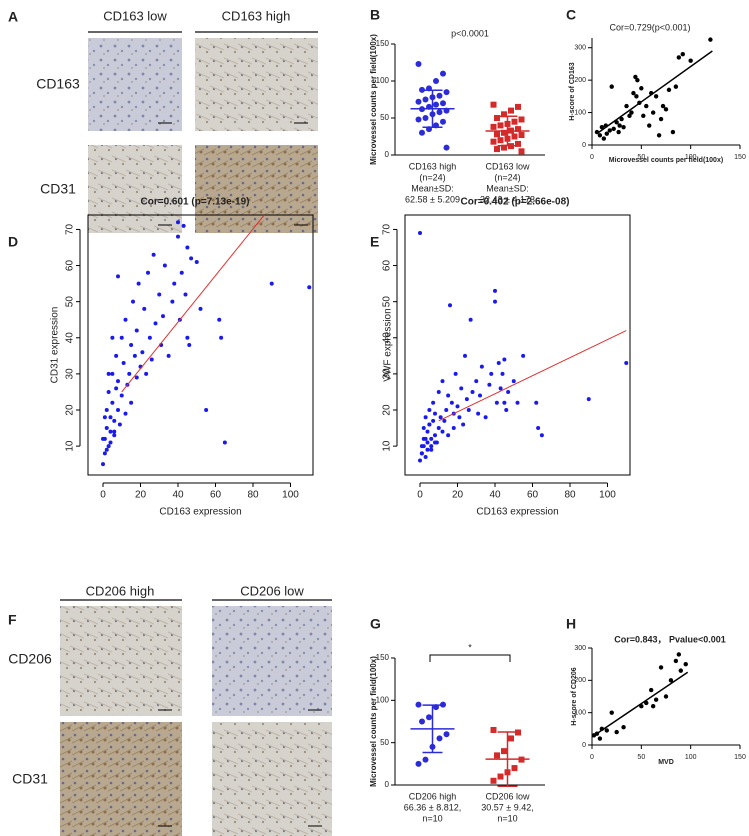  I want to click on y-axis-label: VWF expression, so click(388, 344).